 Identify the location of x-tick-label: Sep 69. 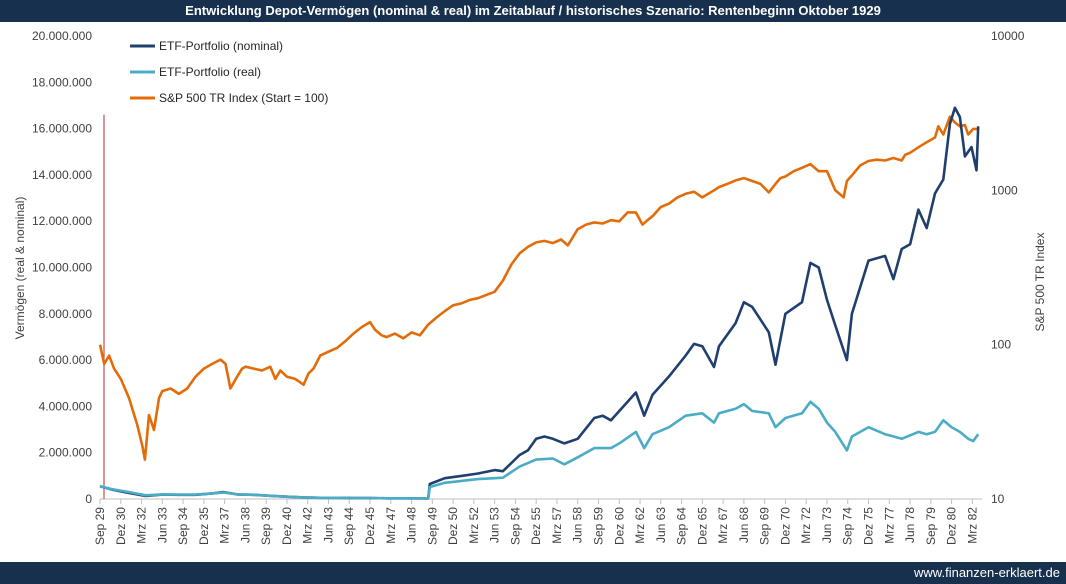
(765, 526).